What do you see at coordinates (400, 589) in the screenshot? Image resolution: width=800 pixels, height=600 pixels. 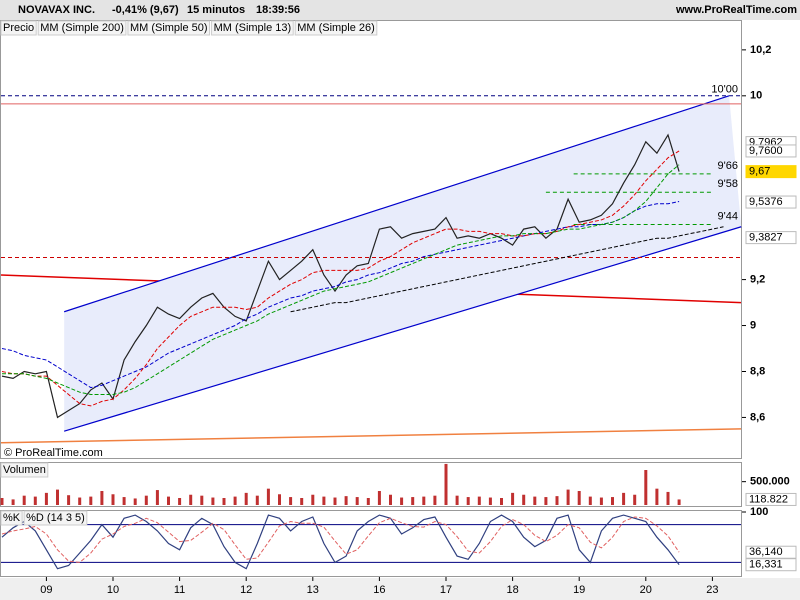 I see `x-axis-bar` at bounding box center [400, 589].